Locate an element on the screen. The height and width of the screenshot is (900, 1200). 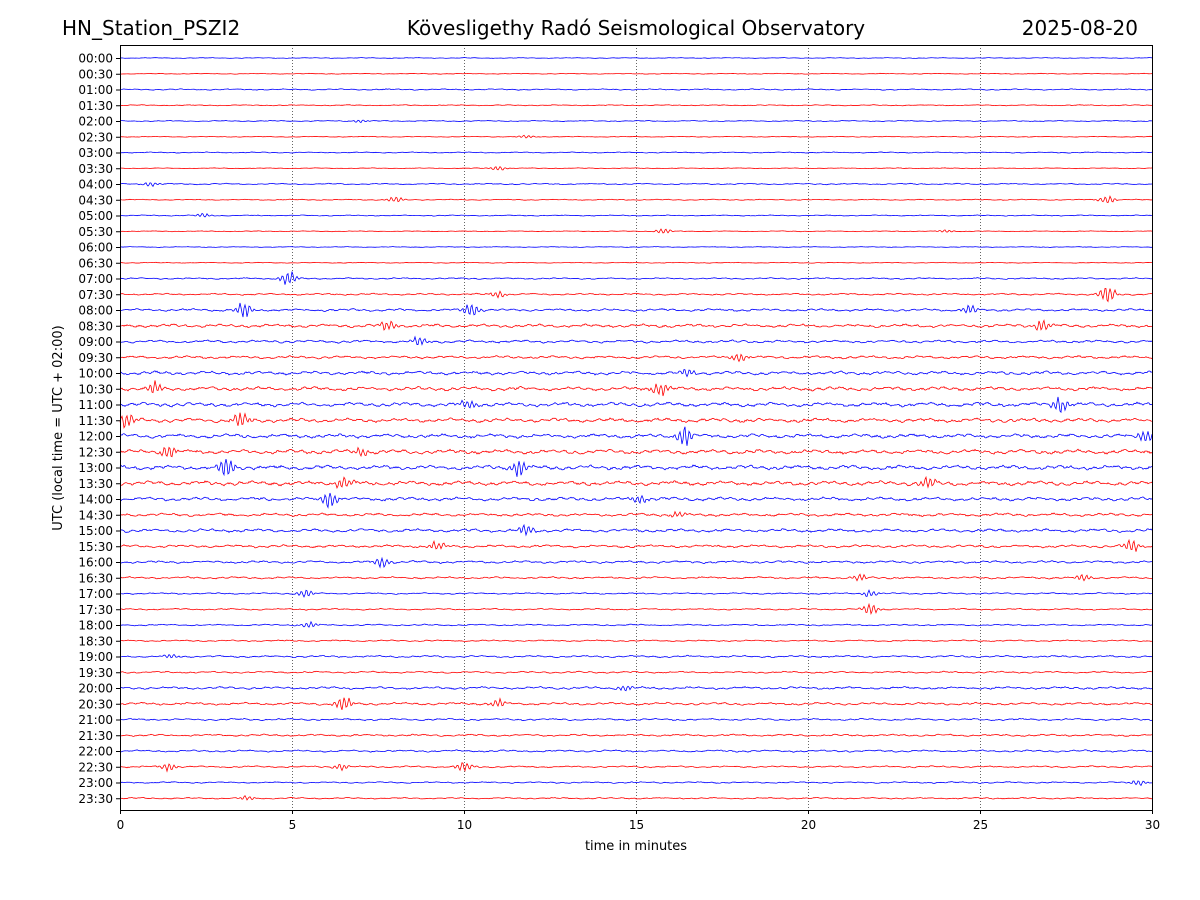
station-name: HN_Station_PSZI2 is located at coordinates (151, 28).